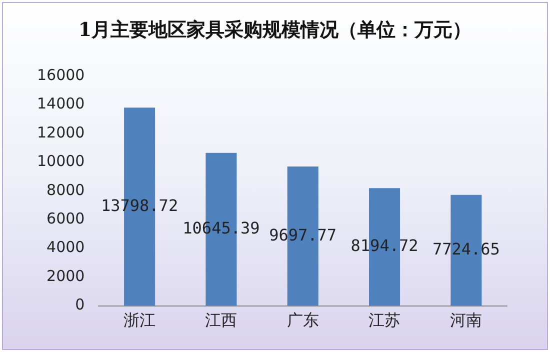  I want to click on y-tick-label: 12000, so click(61, 132).